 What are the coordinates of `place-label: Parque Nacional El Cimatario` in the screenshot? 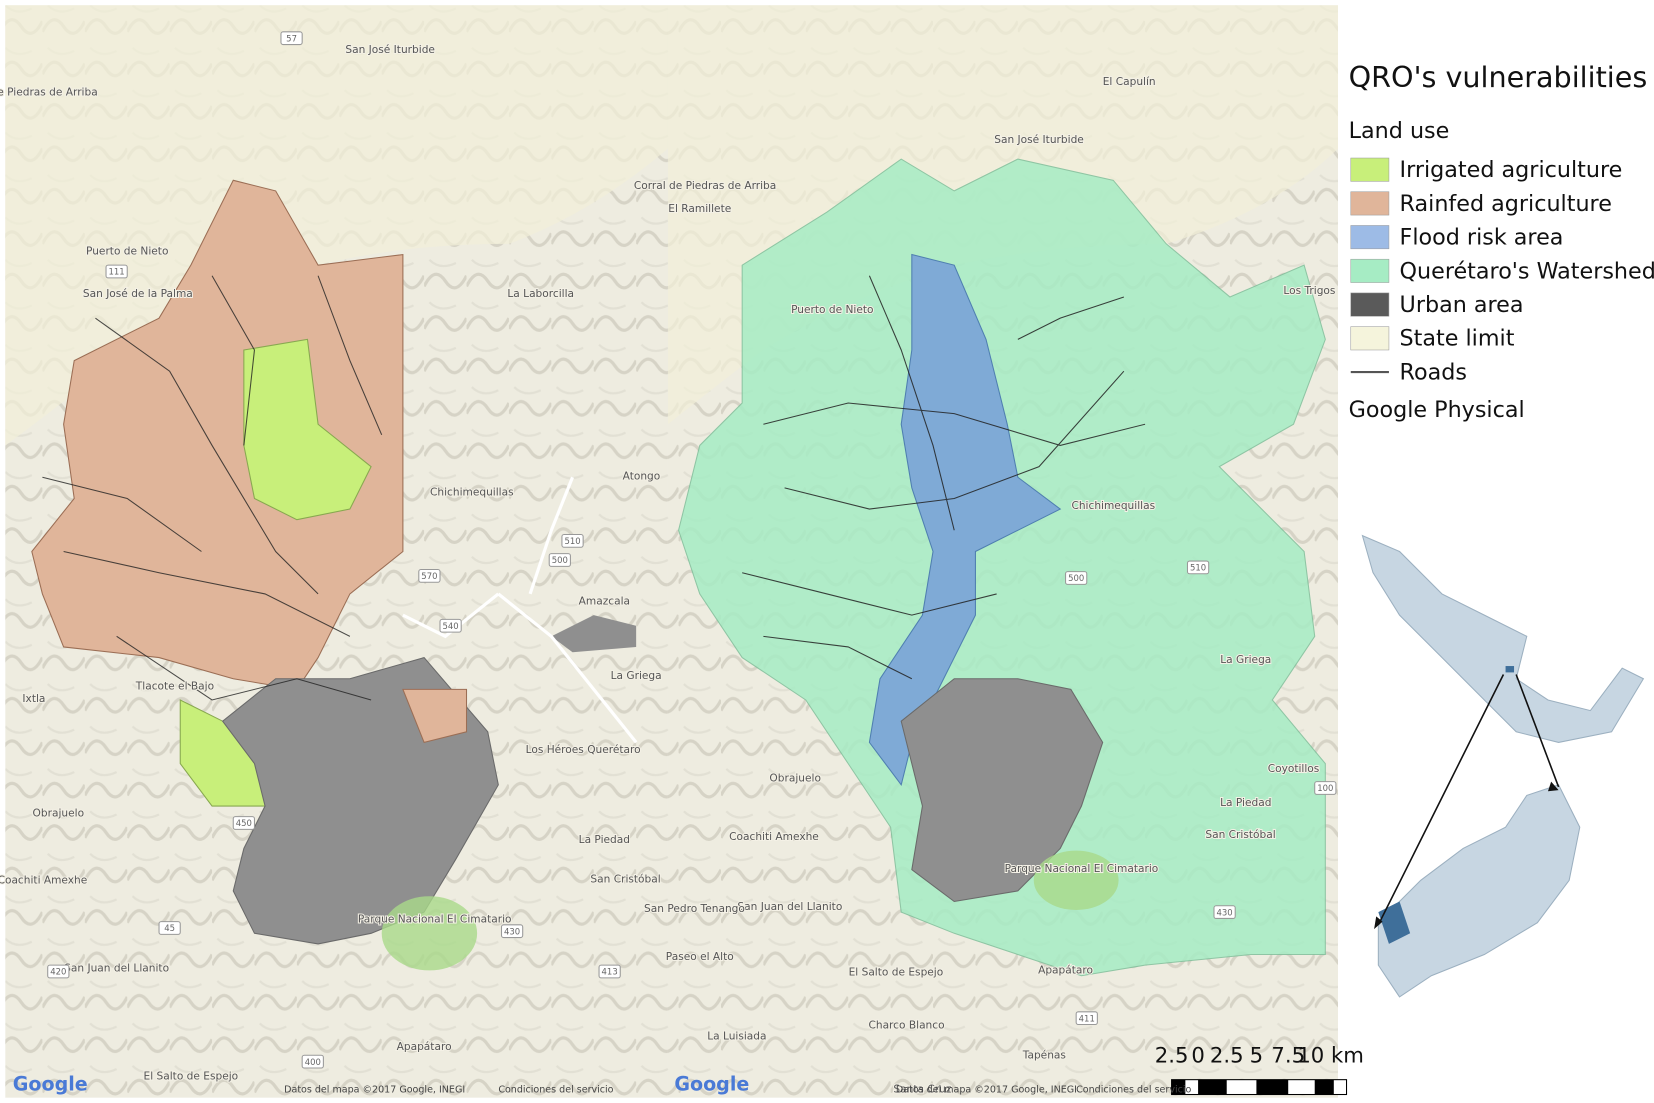 It's located at (1082, 869).